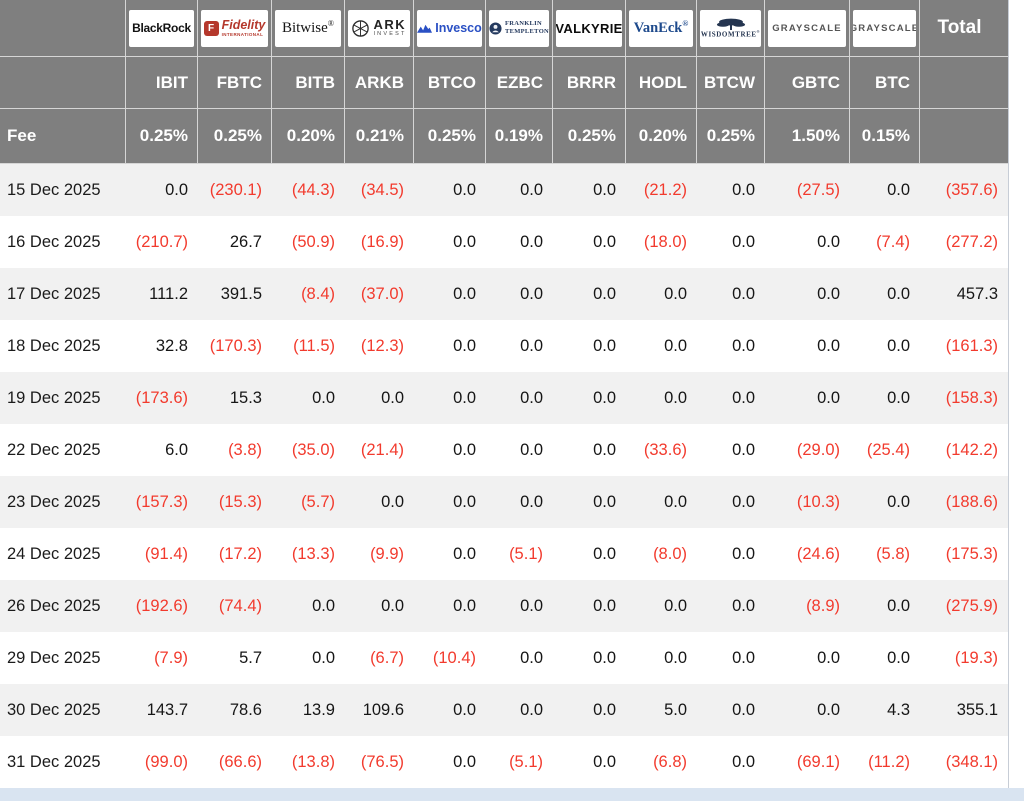  I want to click on value-cell: (230.1), so click(235, 189).